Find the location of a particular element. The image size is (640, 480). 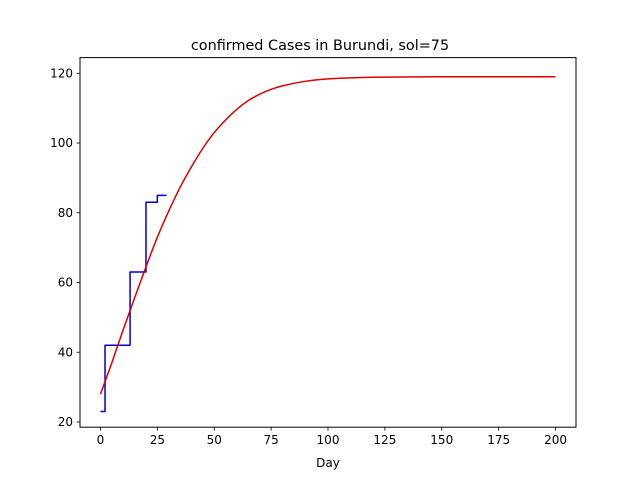

y-tick-label: 20 is located at coordinates (65, 422).